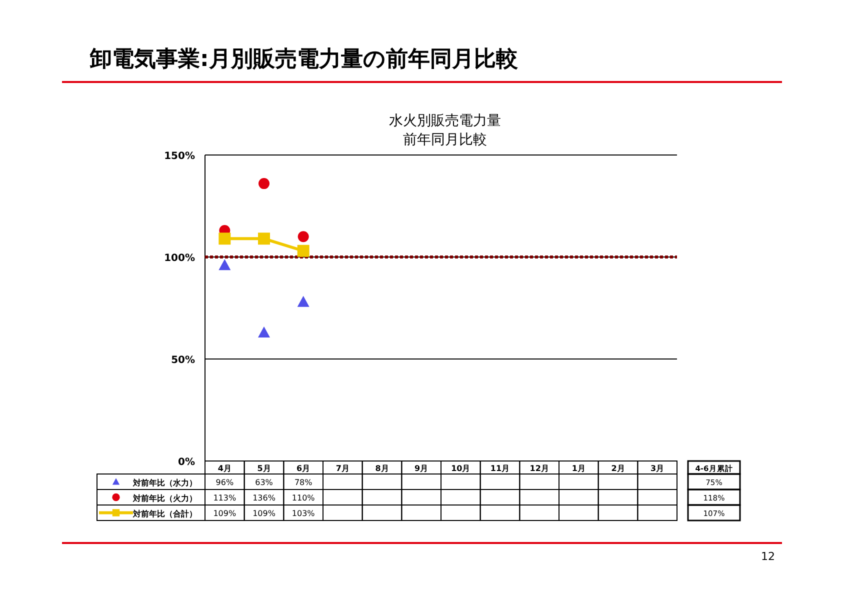 This screenshot has width=842, height=595. Describe the element at coordinates (264, 468) in the screenshot. I see `x-tick-label: 5月` at that location.